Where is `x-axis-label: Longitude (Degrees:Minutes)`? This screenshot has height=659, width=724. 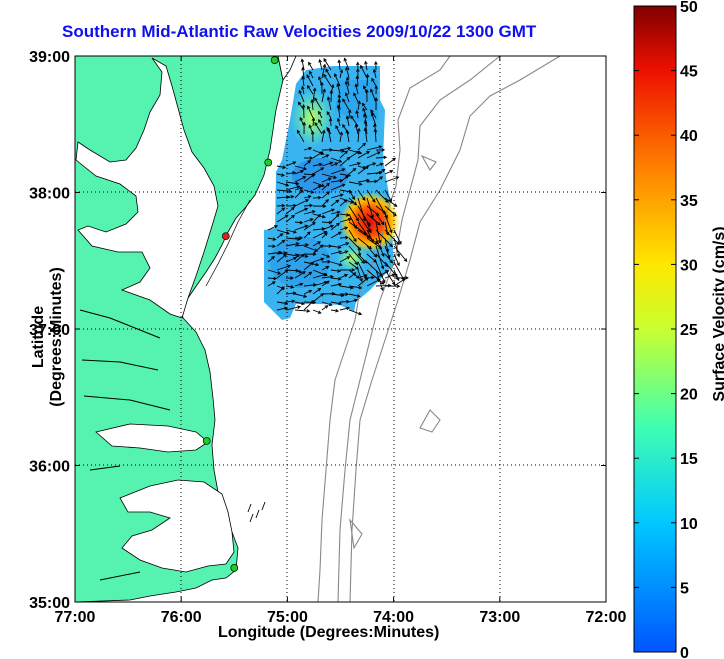
x-axis-label: Longitude (Degrees:Minutes) is located at coordinates (329, 632).